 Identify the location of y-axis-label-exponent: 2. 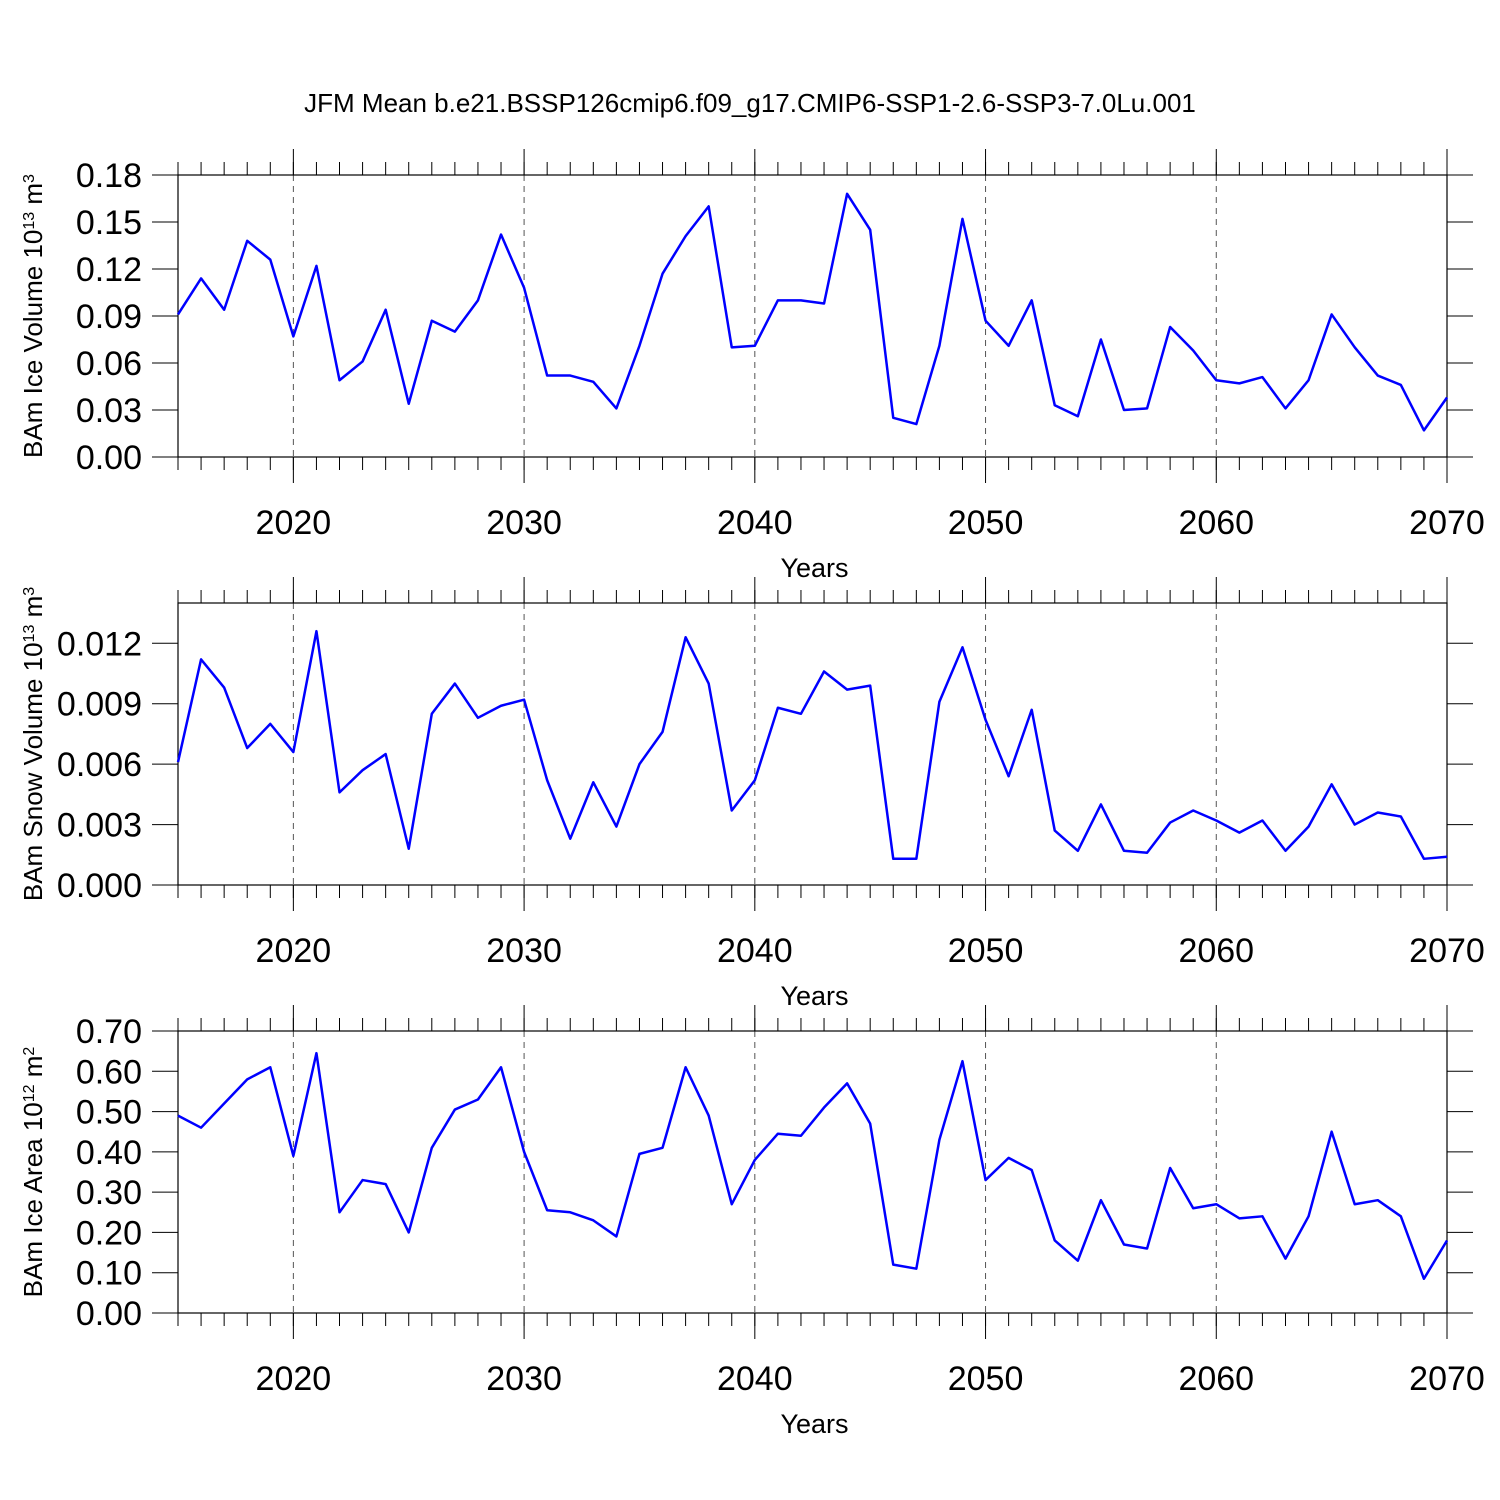
(29, 1051).